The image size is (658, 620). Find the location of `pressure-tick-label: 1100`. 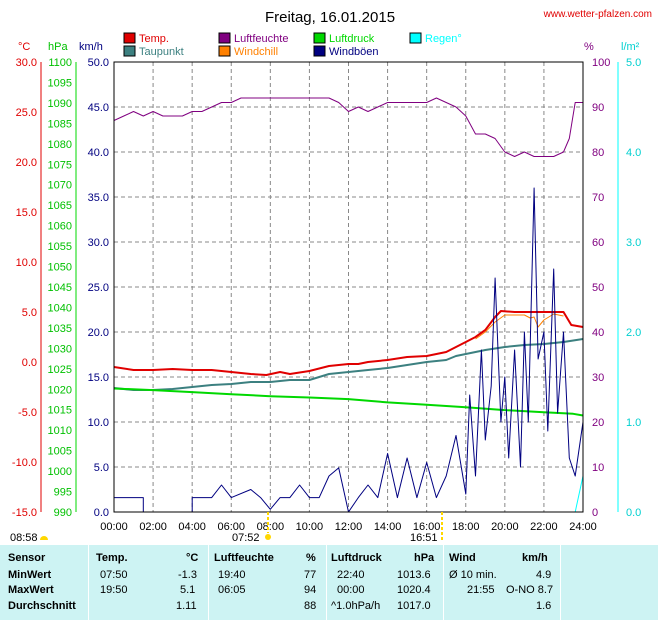

pressure-tick-label: 1100 is located at coordinates (60, 63).